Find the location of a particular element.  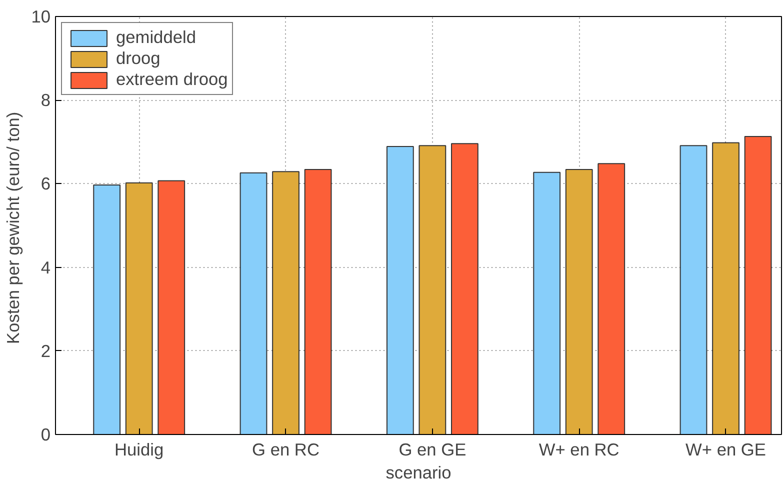

x-axis-title: scenario is located at coordinates (419, 472).